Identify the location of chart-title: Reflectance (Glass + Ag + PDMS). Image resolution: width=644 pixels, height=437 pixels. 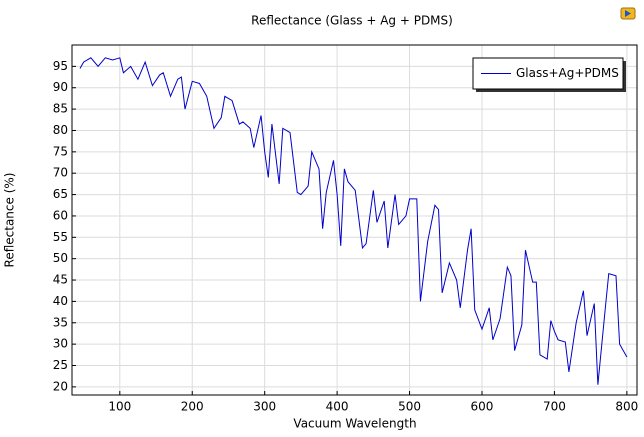
(352, 21).